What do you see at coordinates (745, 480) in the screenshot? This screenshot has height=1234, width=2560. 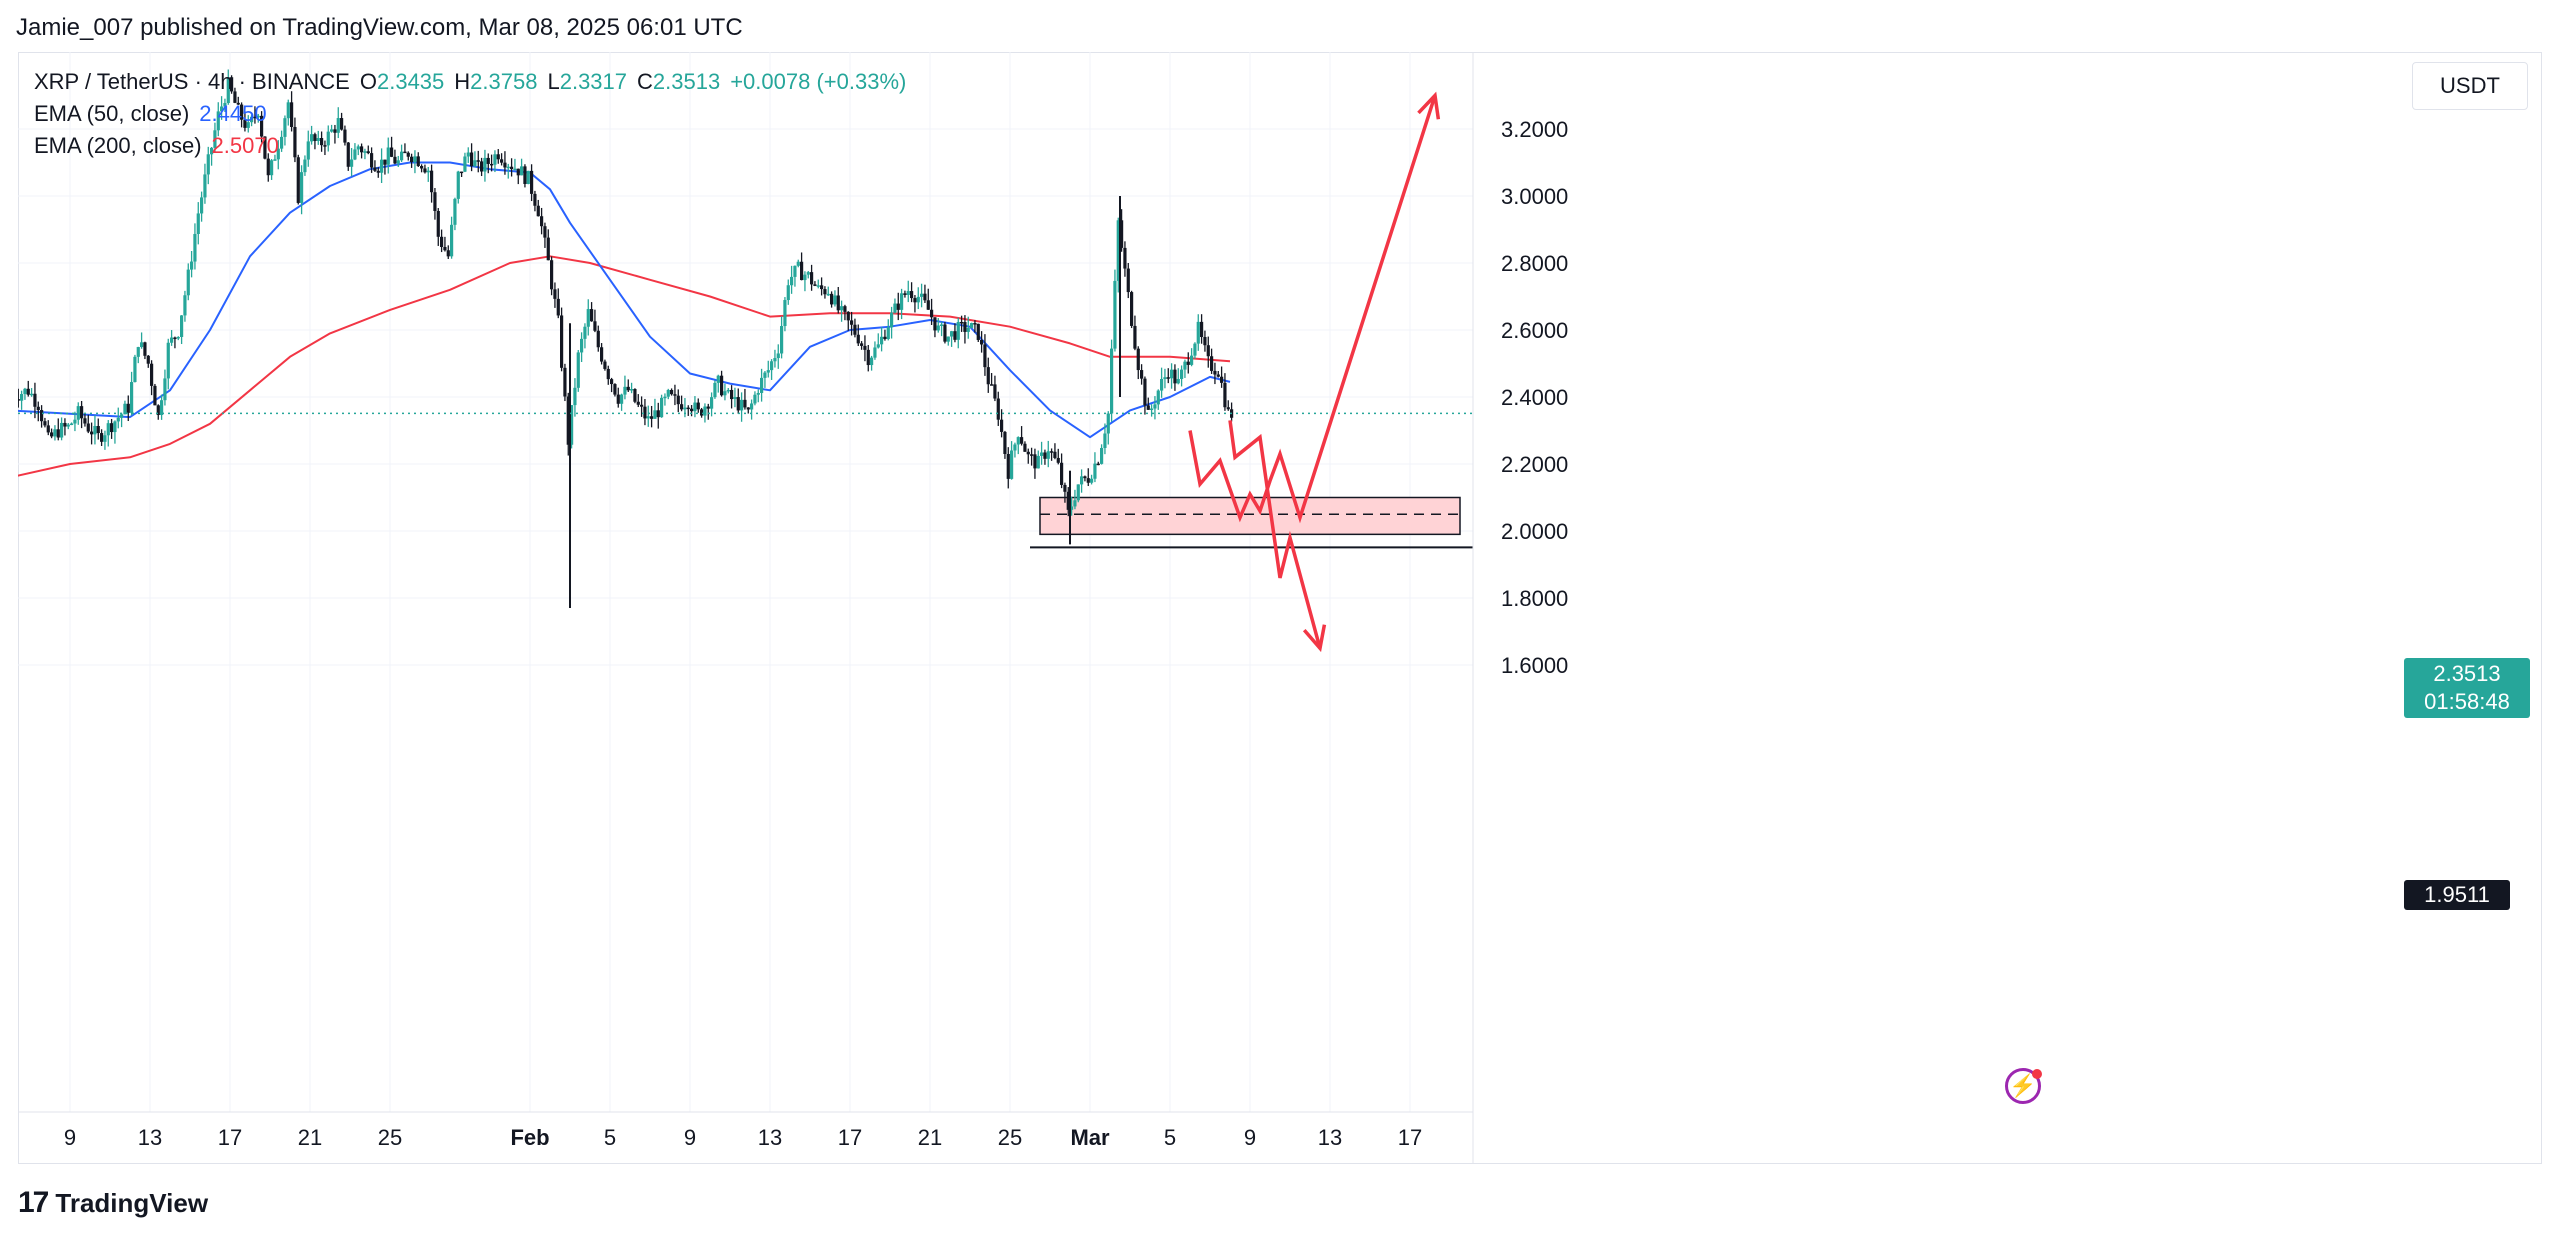 I see `price-levels` at bounding box center [745, 480].